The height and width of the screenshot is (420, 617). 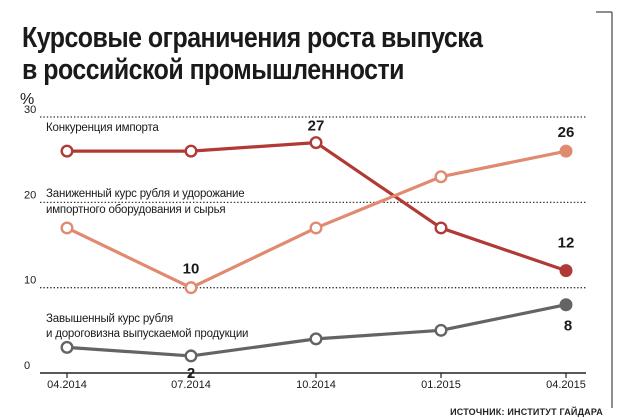 I want to click on x-tick-label: 04.2014, so click(x=67, y=385).